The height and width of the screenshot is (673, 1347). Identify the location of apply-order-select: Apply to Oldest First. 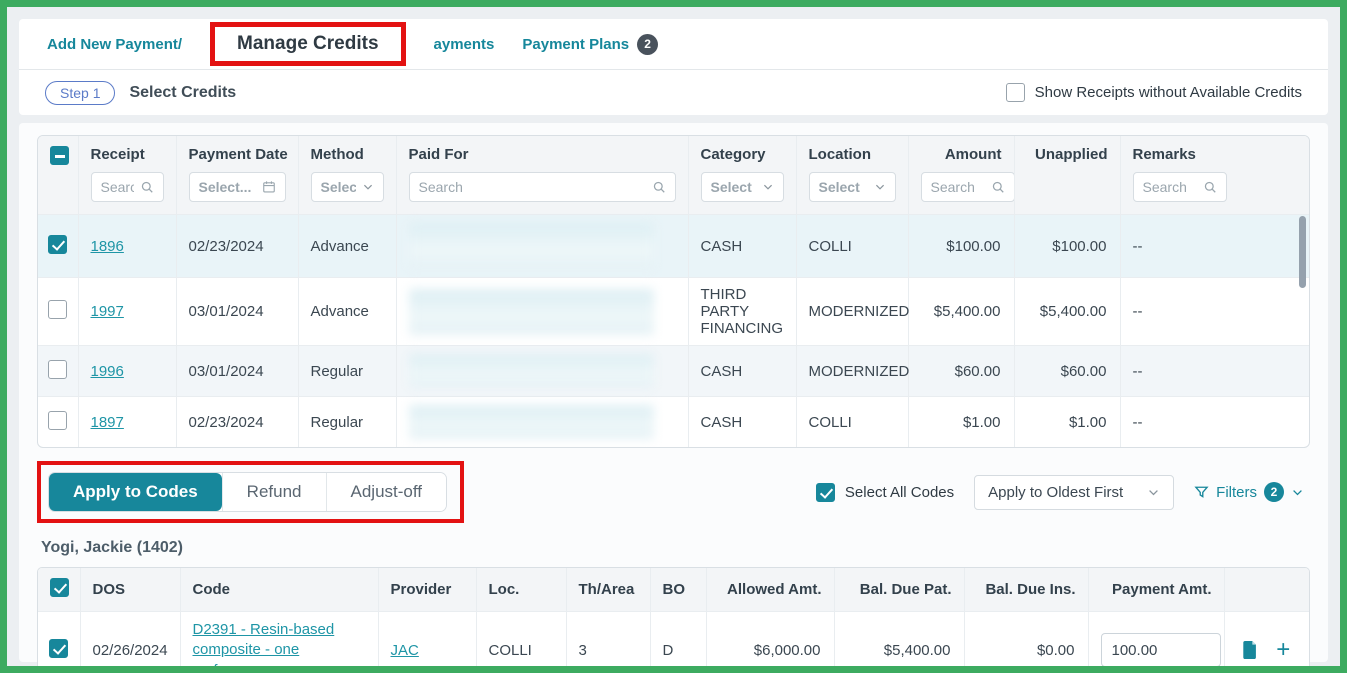
(1074, 492).